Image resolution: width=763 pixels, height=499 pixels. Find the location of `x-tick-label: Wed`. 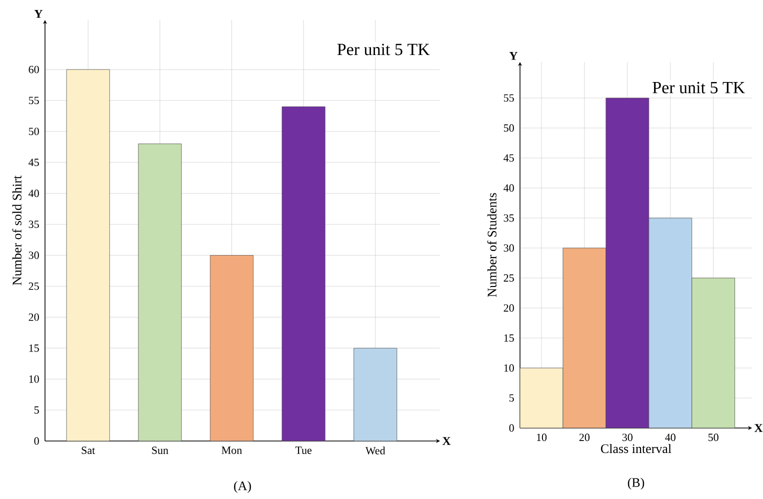

x-tick-label: Wed is located at coordinates (375, 450).